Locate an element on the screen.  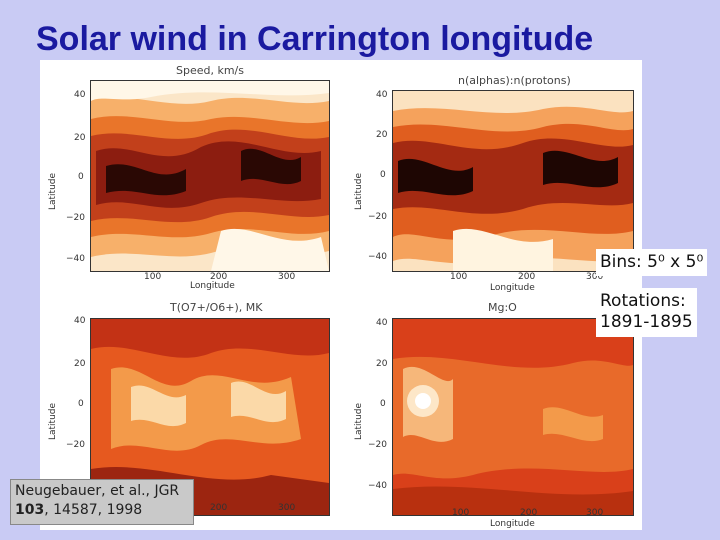
citation-line2: 103, 14587, 1998 is located at coordinates (102, 510).